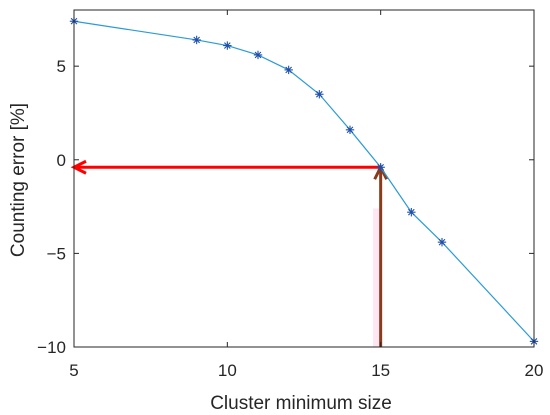  Describe the element at coordinates (56, 253) in the screenshot. I see `y-tick-label: −5` at that location.